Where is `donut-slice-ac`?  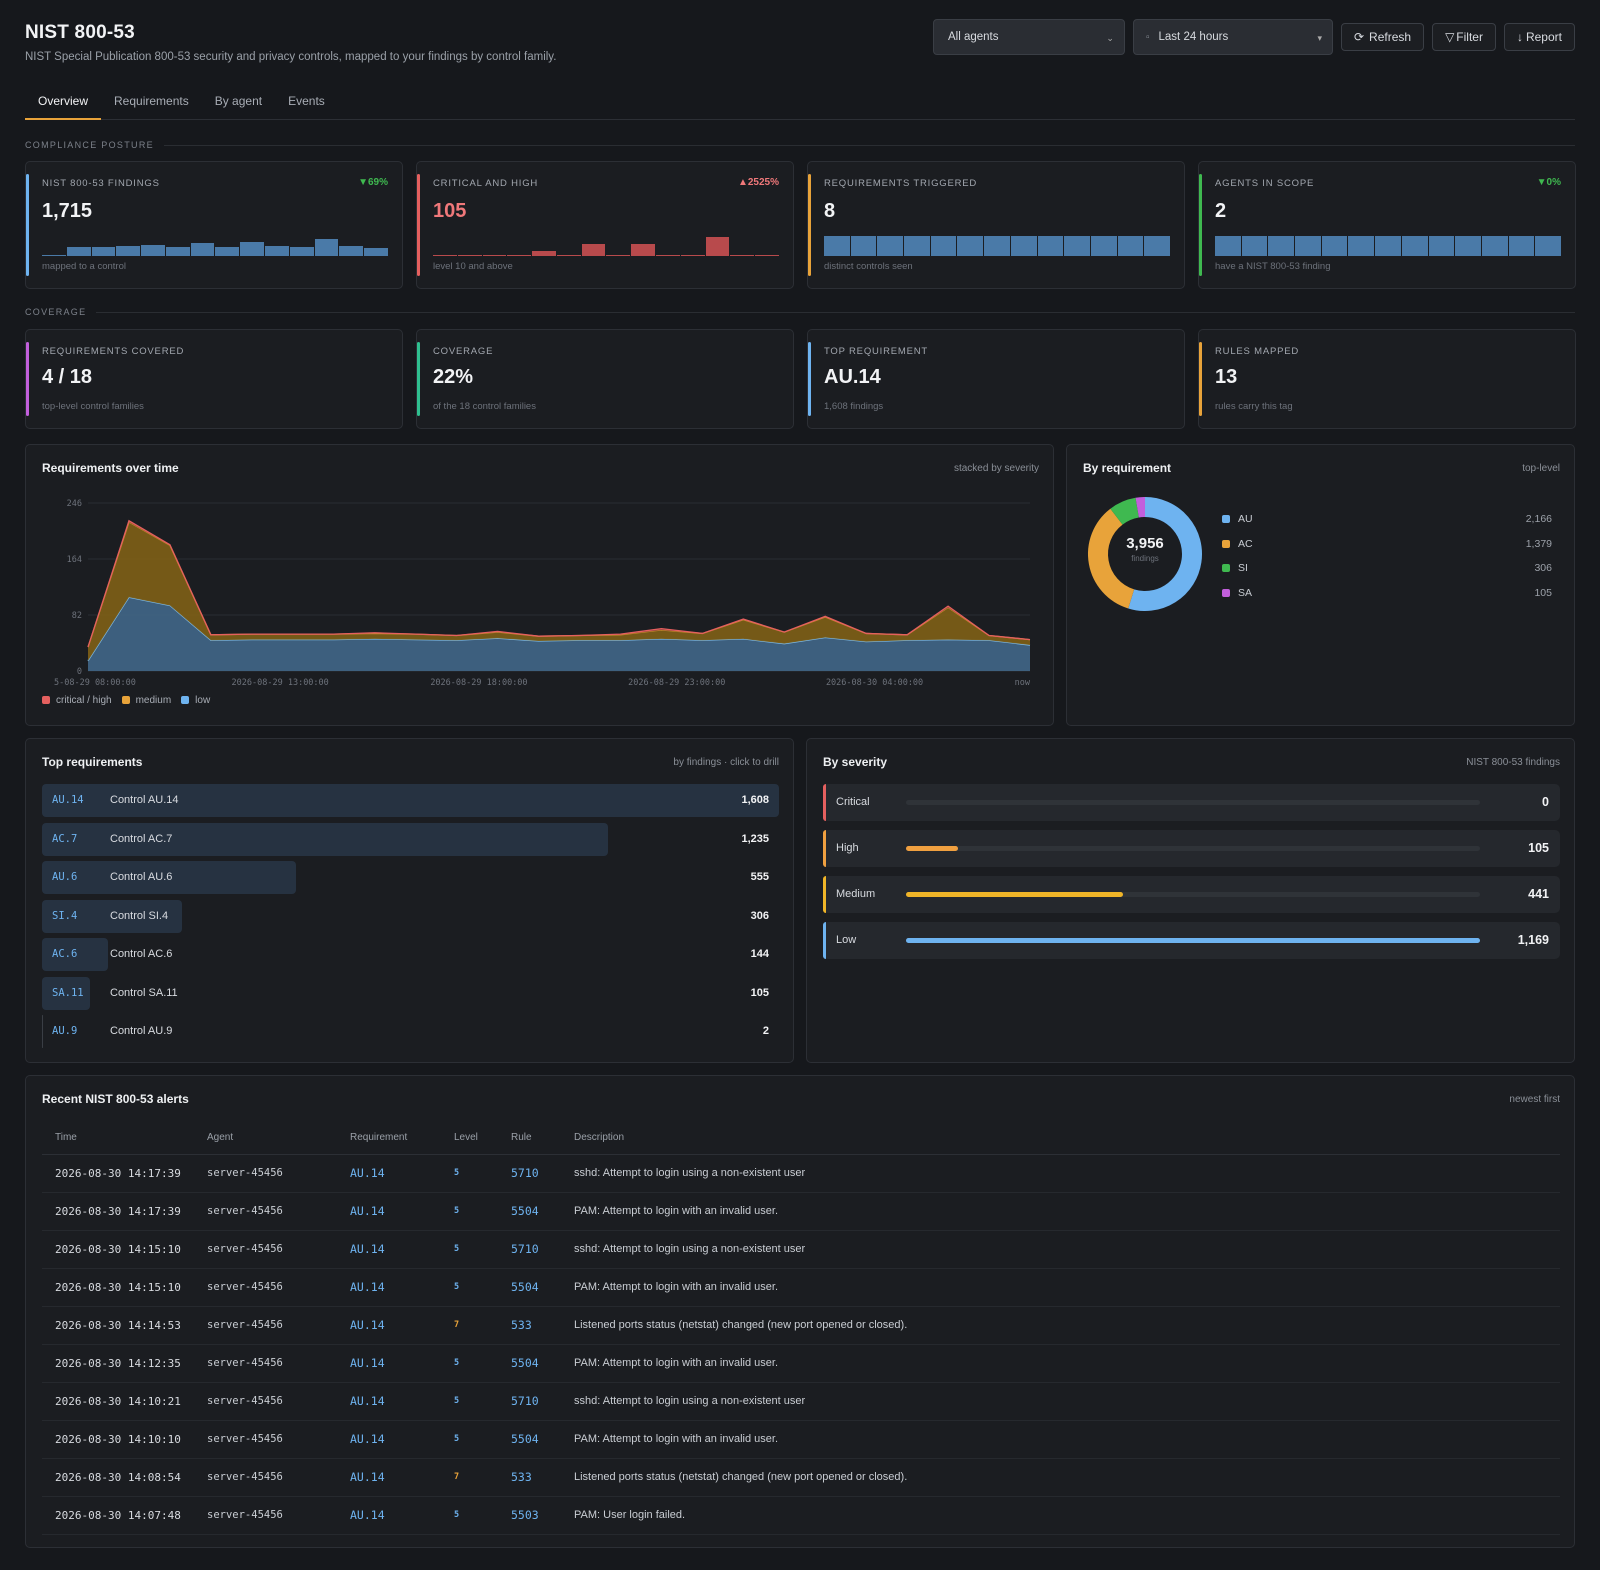 donut-slice-ac is located at coordinates (1111, 558).